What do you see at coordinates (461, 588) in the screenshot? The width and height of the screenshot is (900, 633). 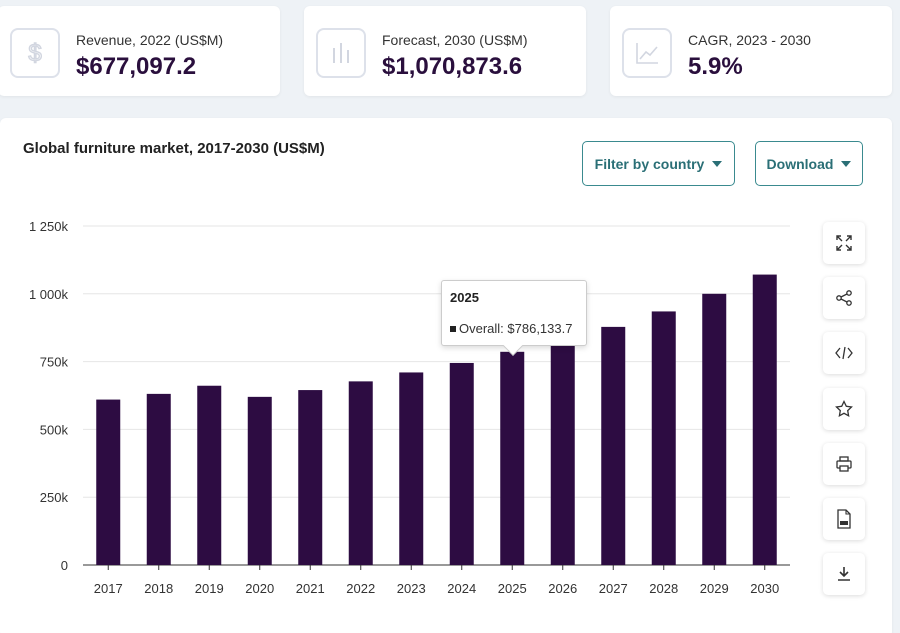 I see `x-tick-label: 2024` at bounding box center [461, 588].